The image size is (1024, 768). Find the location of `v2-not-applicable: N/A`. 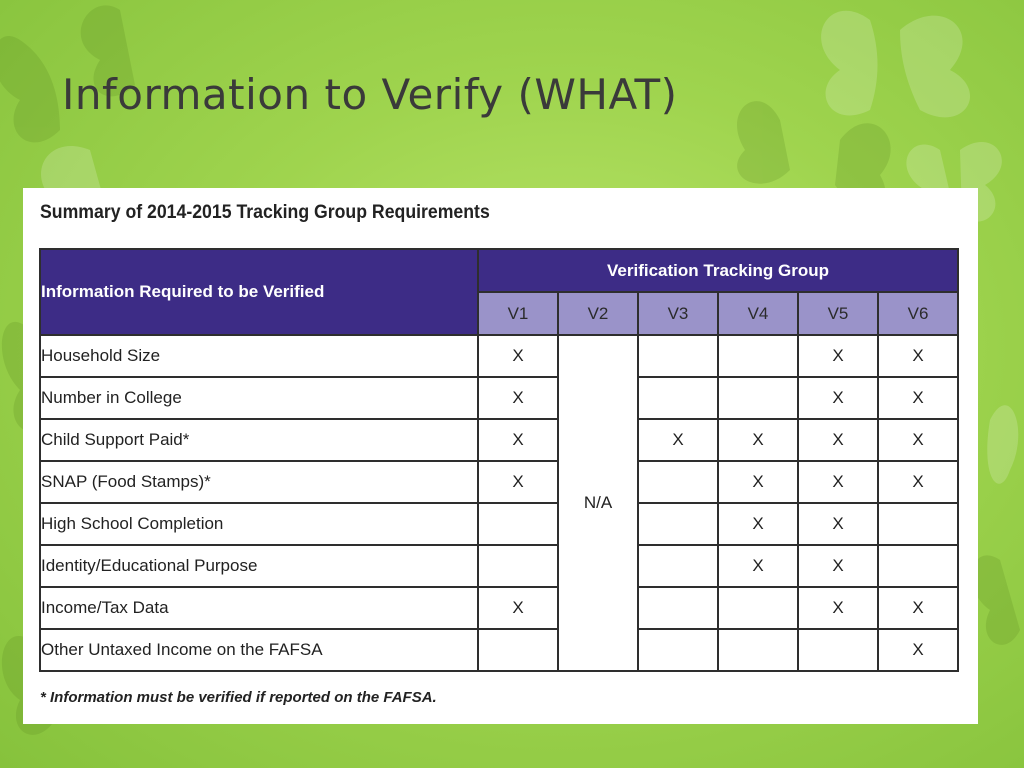

v2-not-applicable: N/A is located at coordinates (598, 503).